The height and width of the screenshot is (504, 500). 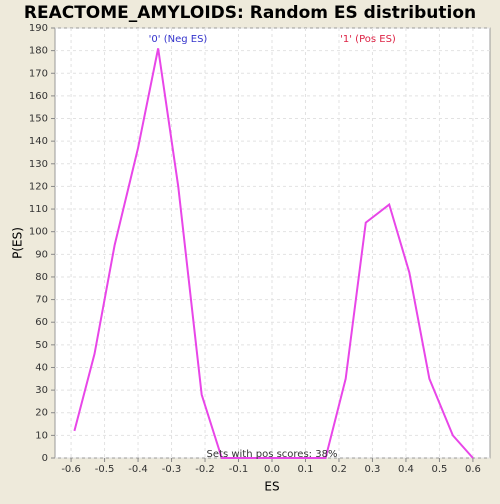 What do you see at coordinates (38, 141) in the screenshot?
I see `y-tick-label: 140` at bounding box center [38, 141].